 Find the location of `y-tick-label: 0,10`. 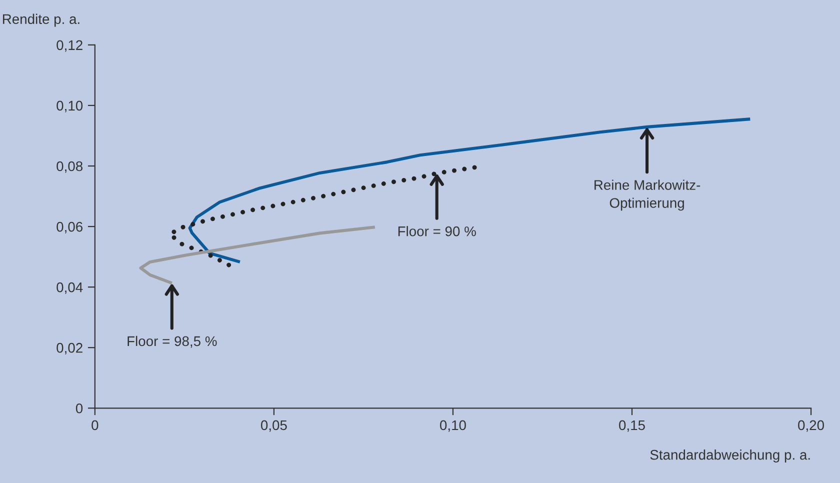

y-tick-label: 0,10 is located at coordinates (69, 106).